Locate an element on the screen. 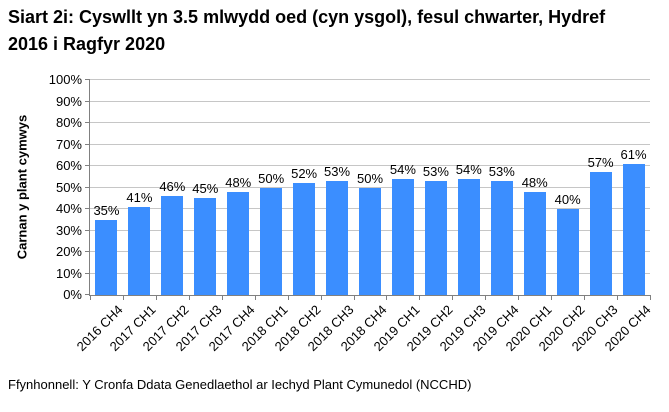 Image resolution: width=669 pixels, height=412 pixels. y-axis-line is located at coordinates (89, 187).